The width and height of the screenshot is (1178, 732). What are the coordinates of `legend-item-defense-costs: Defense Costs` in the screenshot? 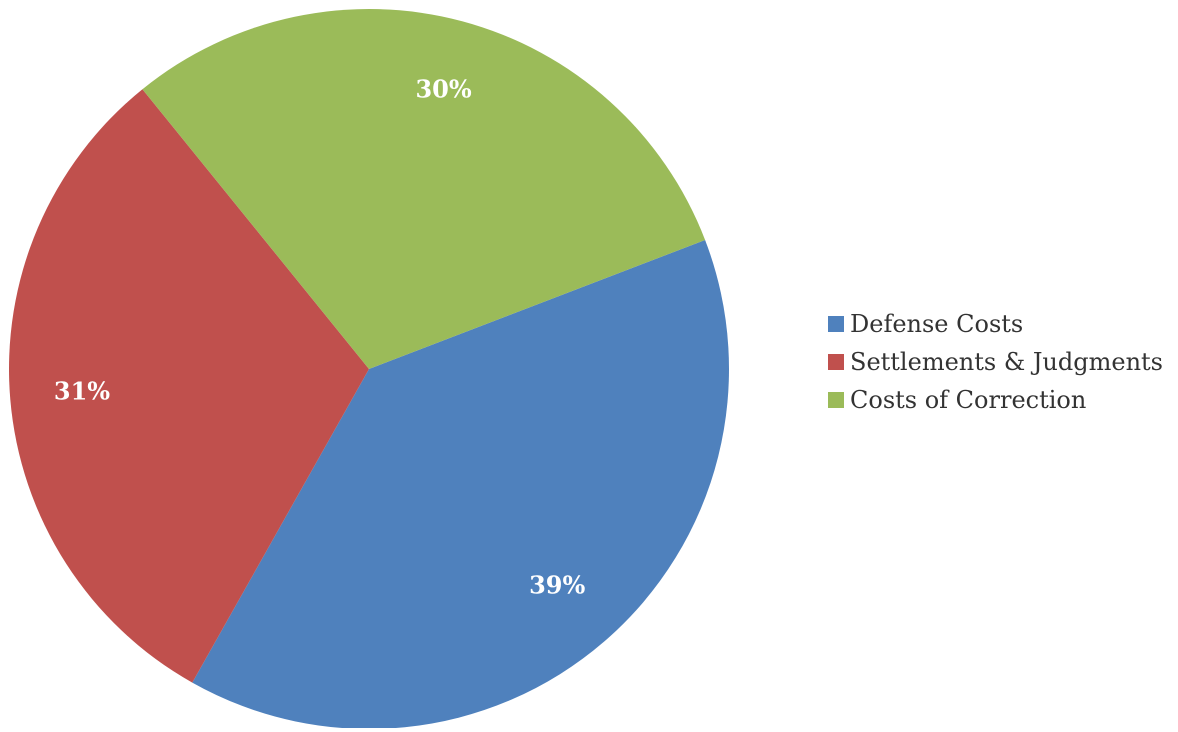 It's located at (995, 324).